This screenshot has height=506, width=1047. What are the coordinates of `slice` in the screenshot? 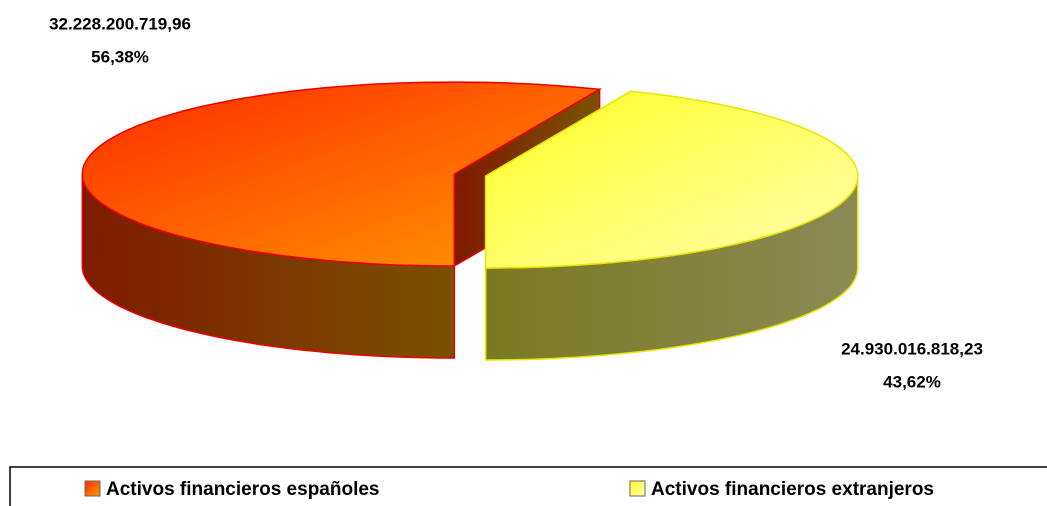 It's located at (671, 179).